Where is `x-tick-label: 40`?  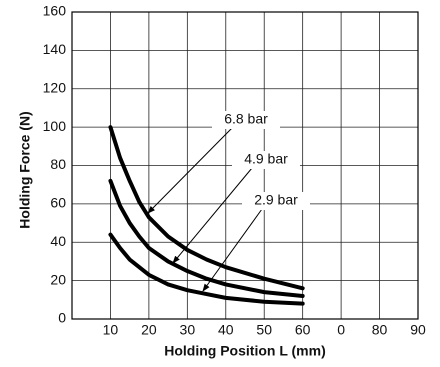
x-tick-label: 40 is located at coordinates (226, 330).